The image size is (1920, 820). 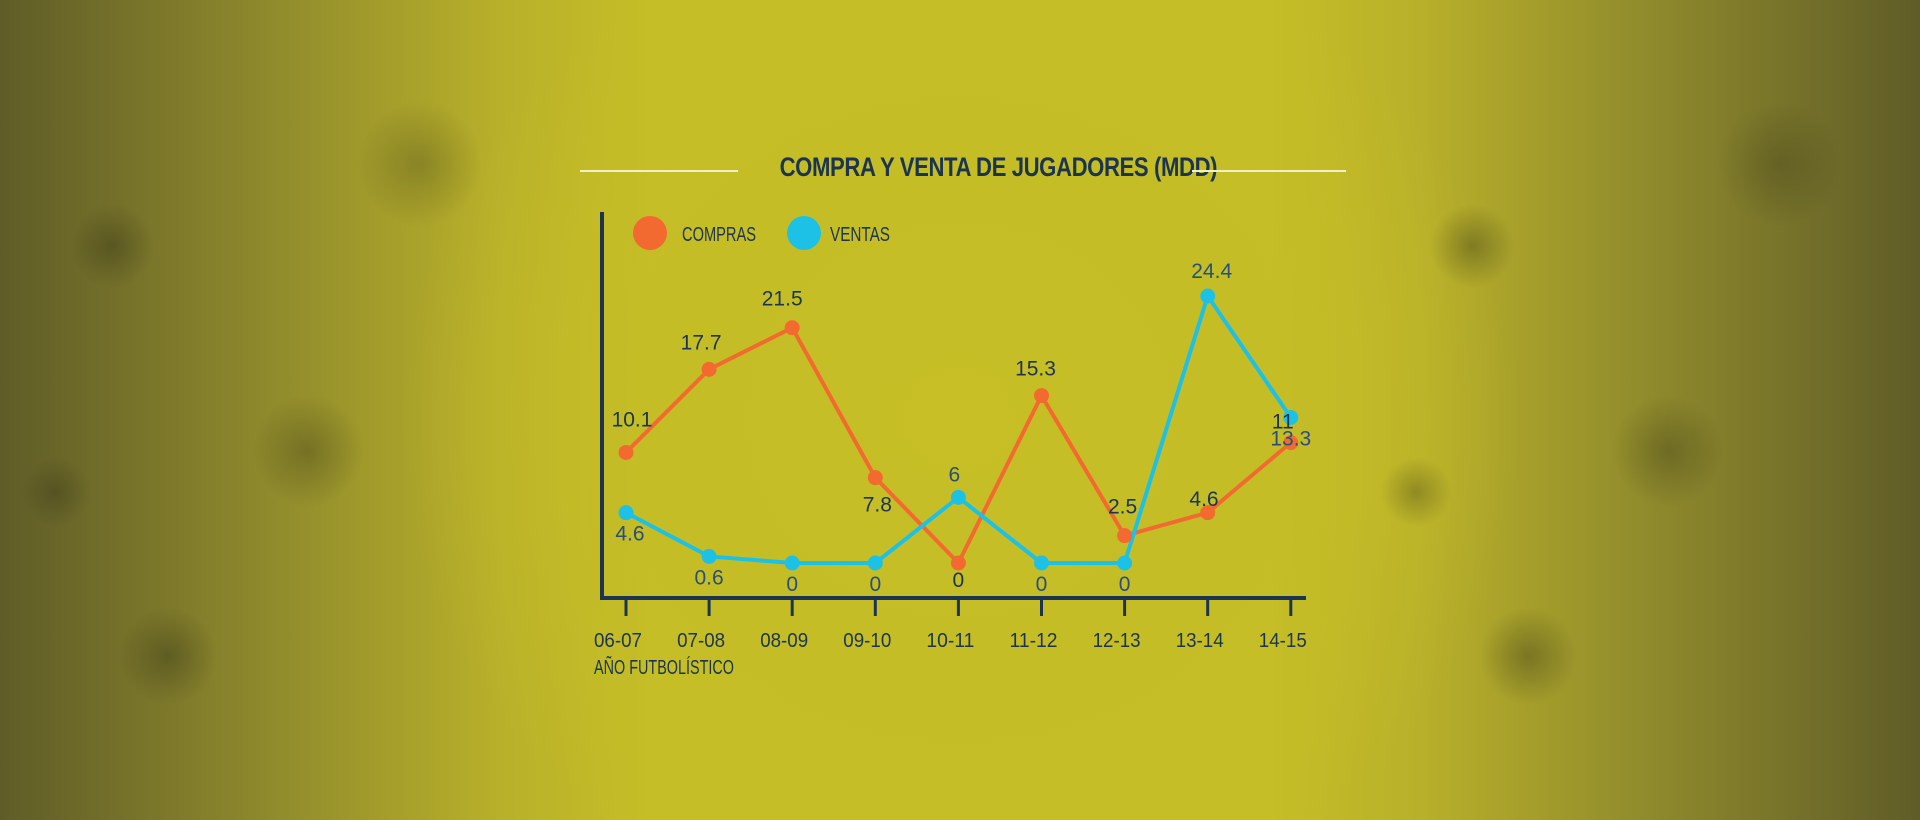 I want to click on x-tick-label: 13-14, so click(x=1200, y=641).